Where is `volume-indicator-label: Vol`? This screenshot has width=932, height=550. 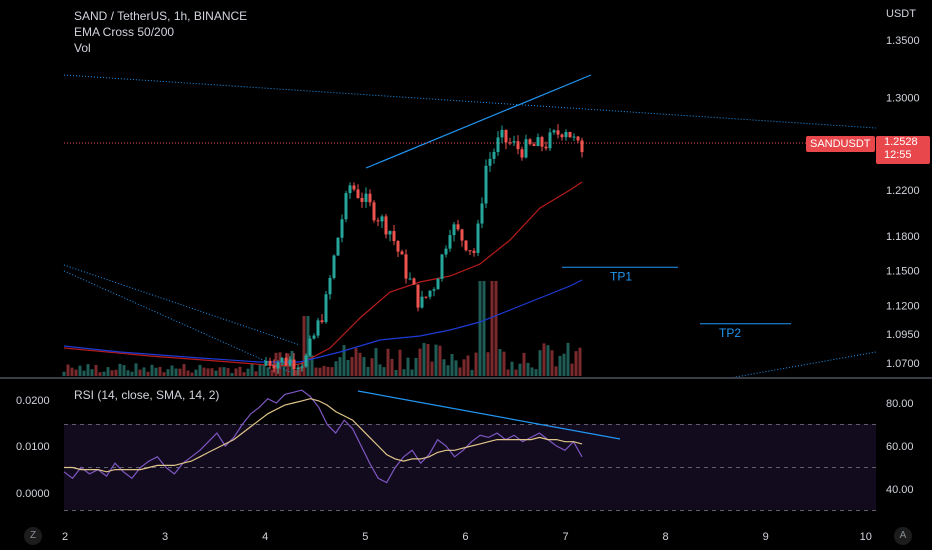 volume-indicator-label: Vol is located at coordinates (82, 48).